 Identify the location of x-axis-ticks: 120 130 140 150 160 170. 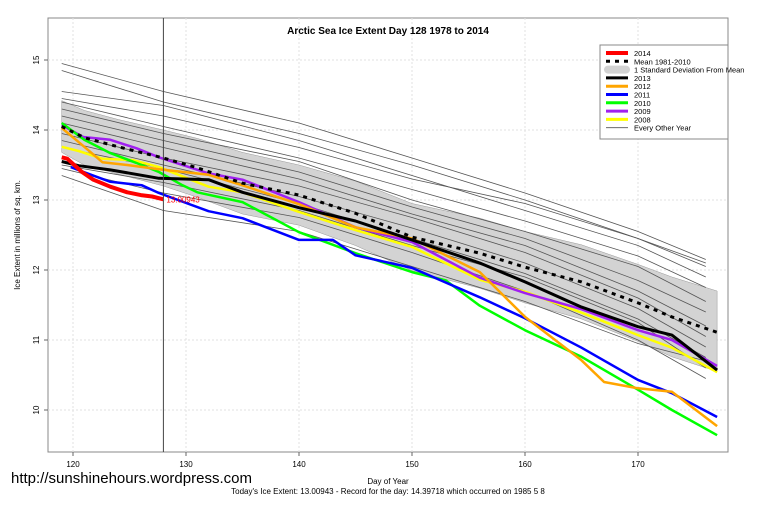
(355, 460).